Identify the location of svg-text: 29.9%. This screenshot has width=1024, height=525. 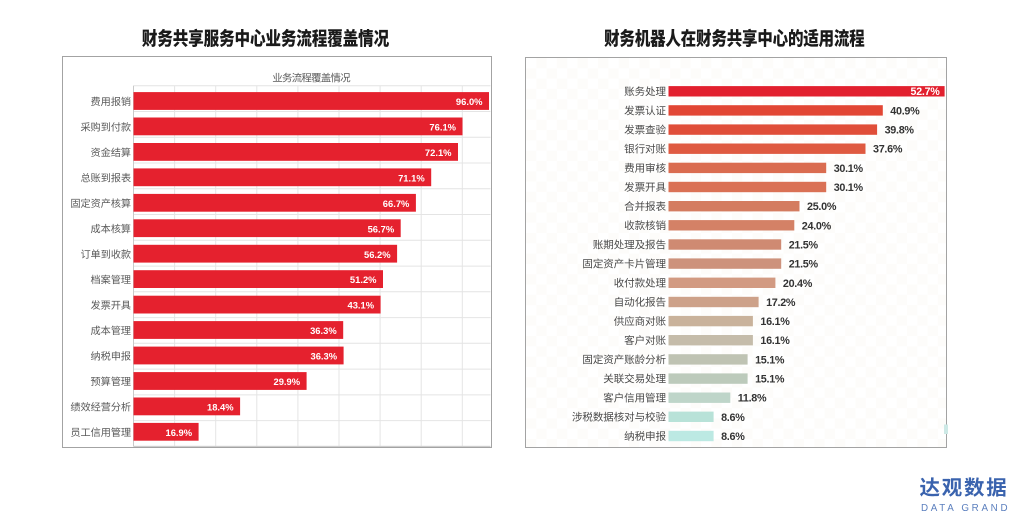
(287, 381).